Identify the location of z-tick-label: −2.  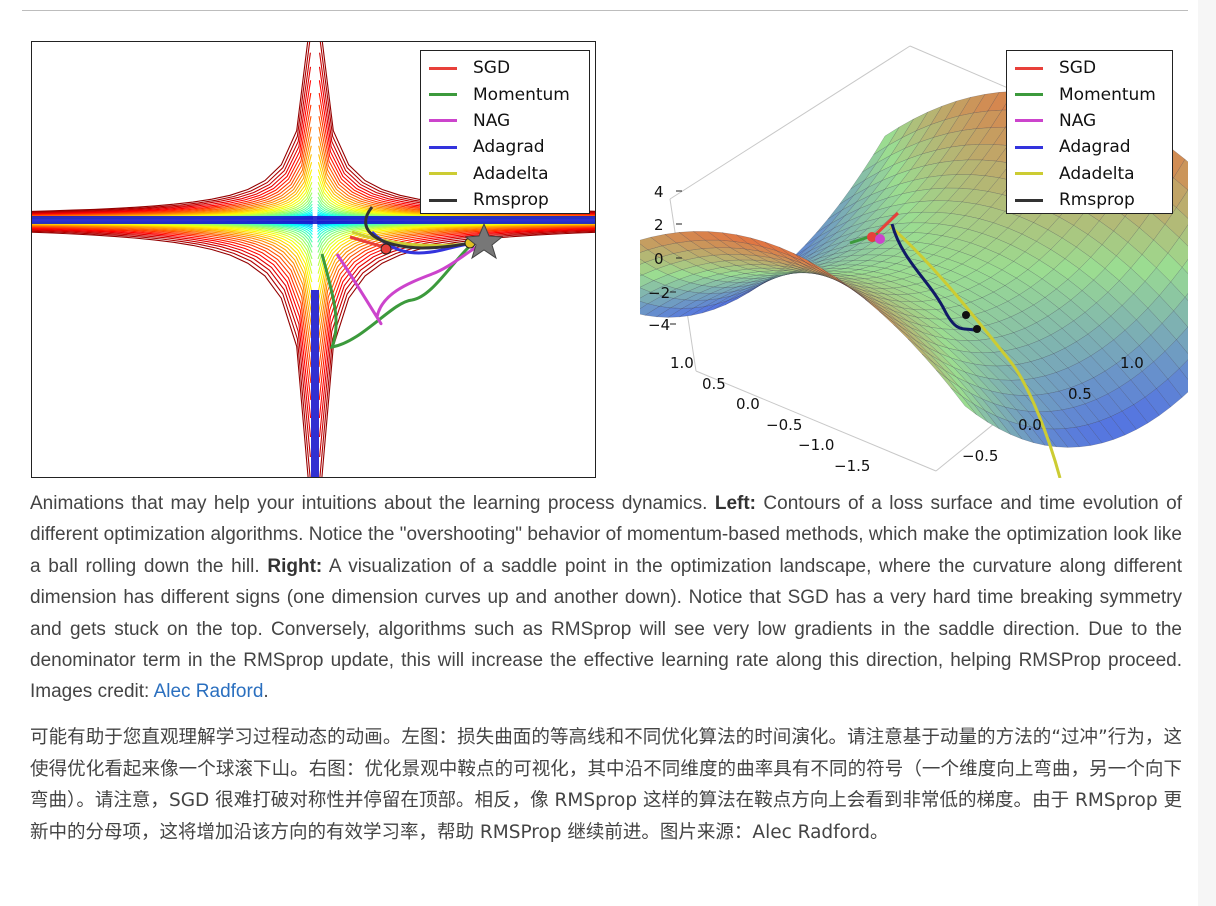
(659, 293).